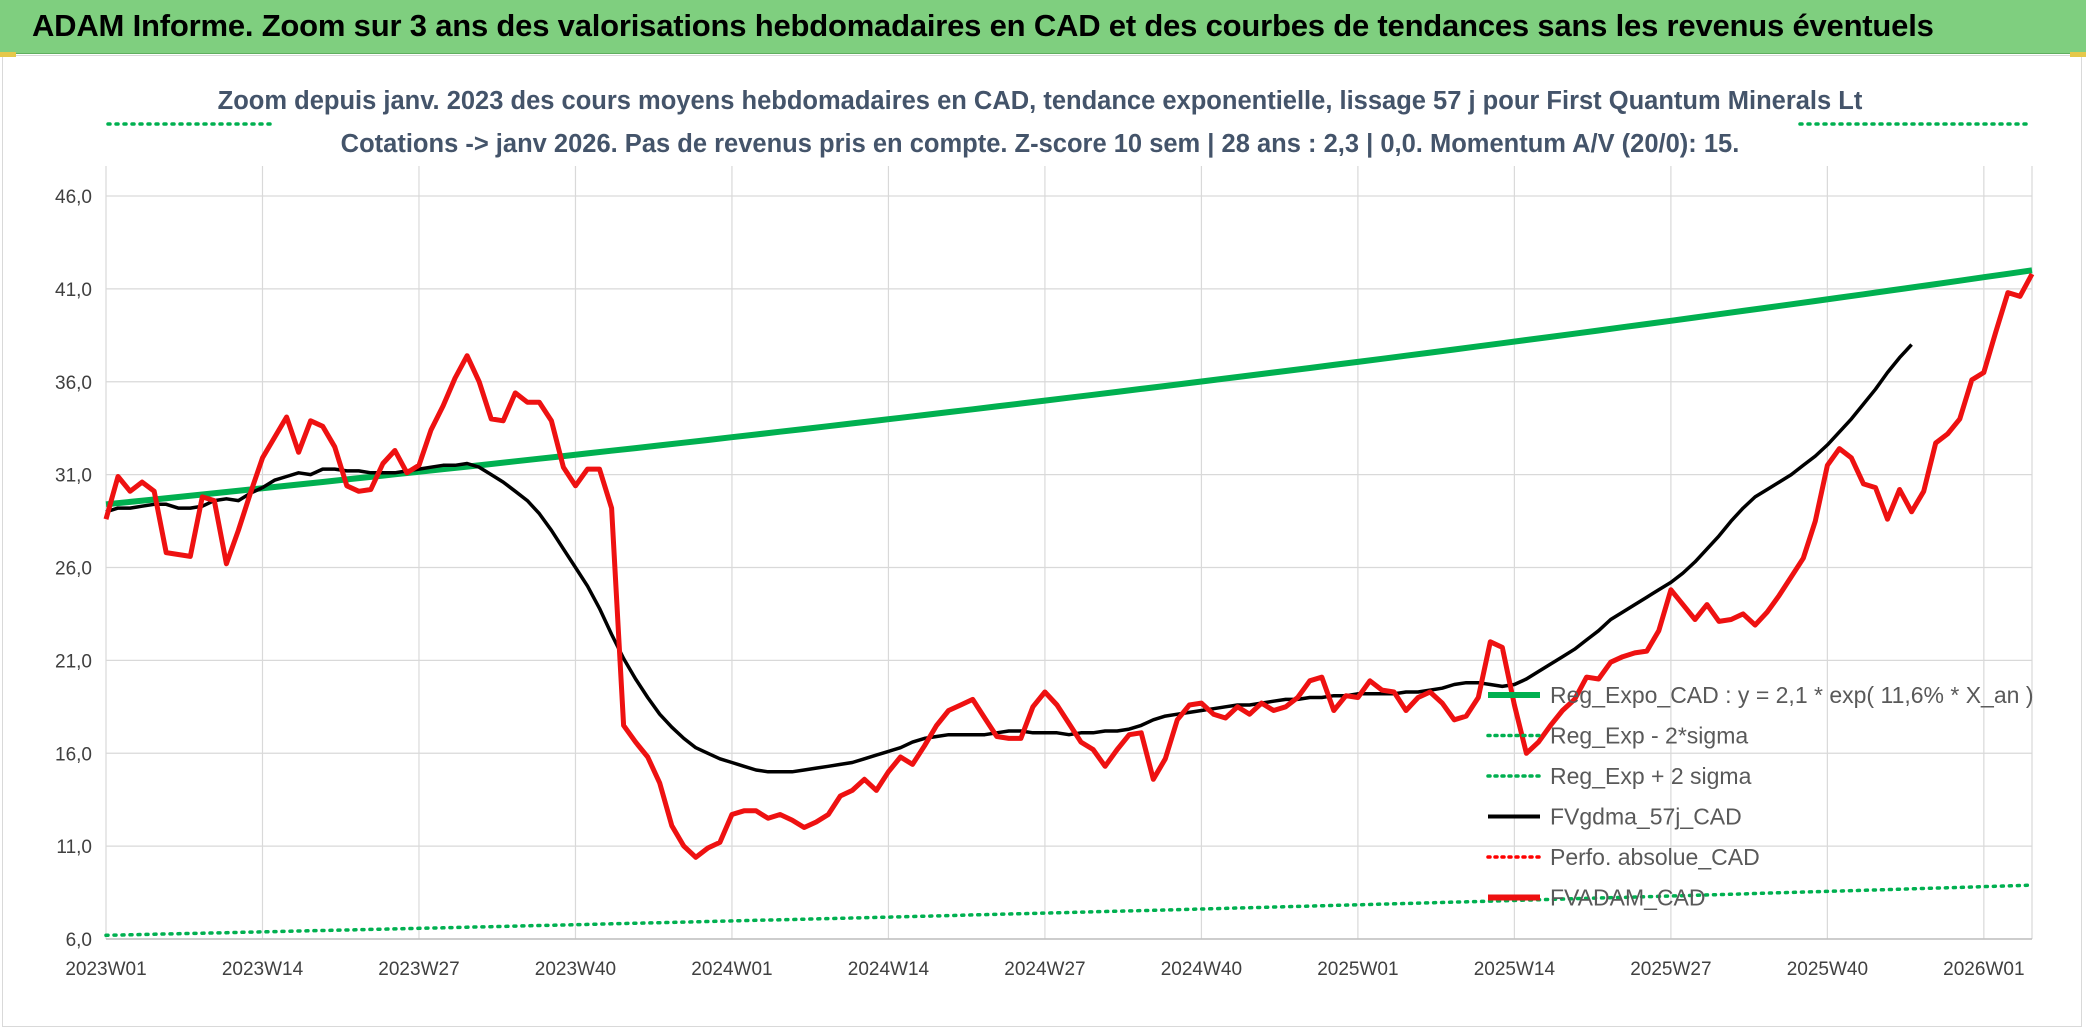 This screenshot has width=2086, height=1031. I want to click on legend-label: Reg_Exp - 2*sigma, so click(1649, 736).